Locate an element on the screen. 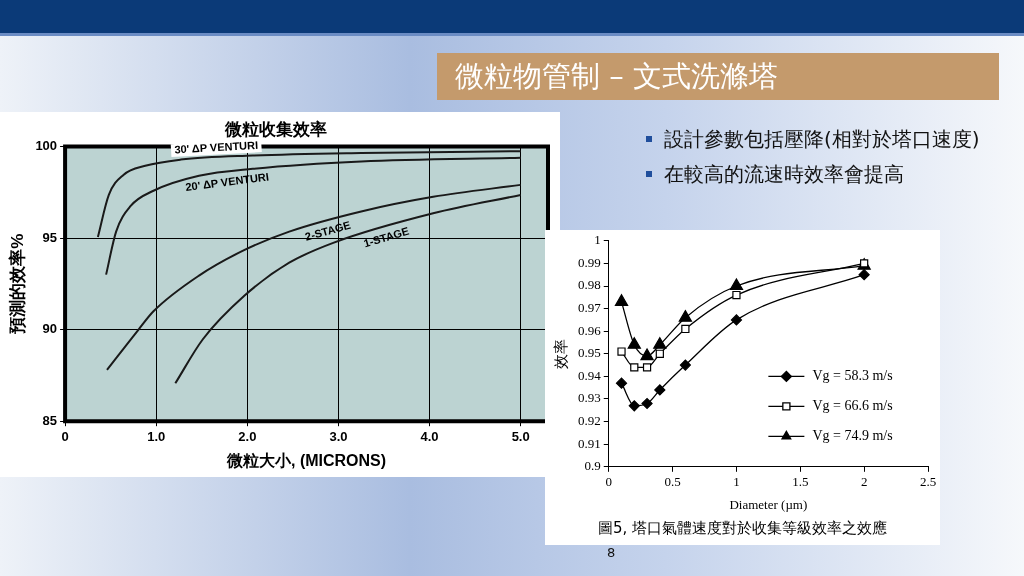 Image resolution: width=1024 pixels, height=576 pixels. x-tick-label: 4.0 is located at coordinates (429, 436).